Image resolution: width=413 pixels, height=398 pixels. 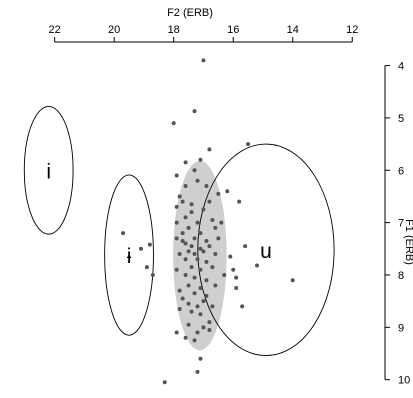 I want to click on y-tick-label: 5, so click(x=401, y=119).